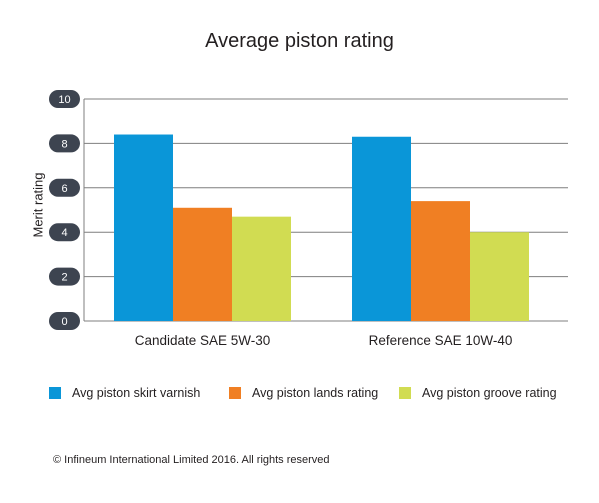 This screenshot has width=599, height=503. I want to click on x-tick-label: Reference SAE 10W-40, so click(441, 340).